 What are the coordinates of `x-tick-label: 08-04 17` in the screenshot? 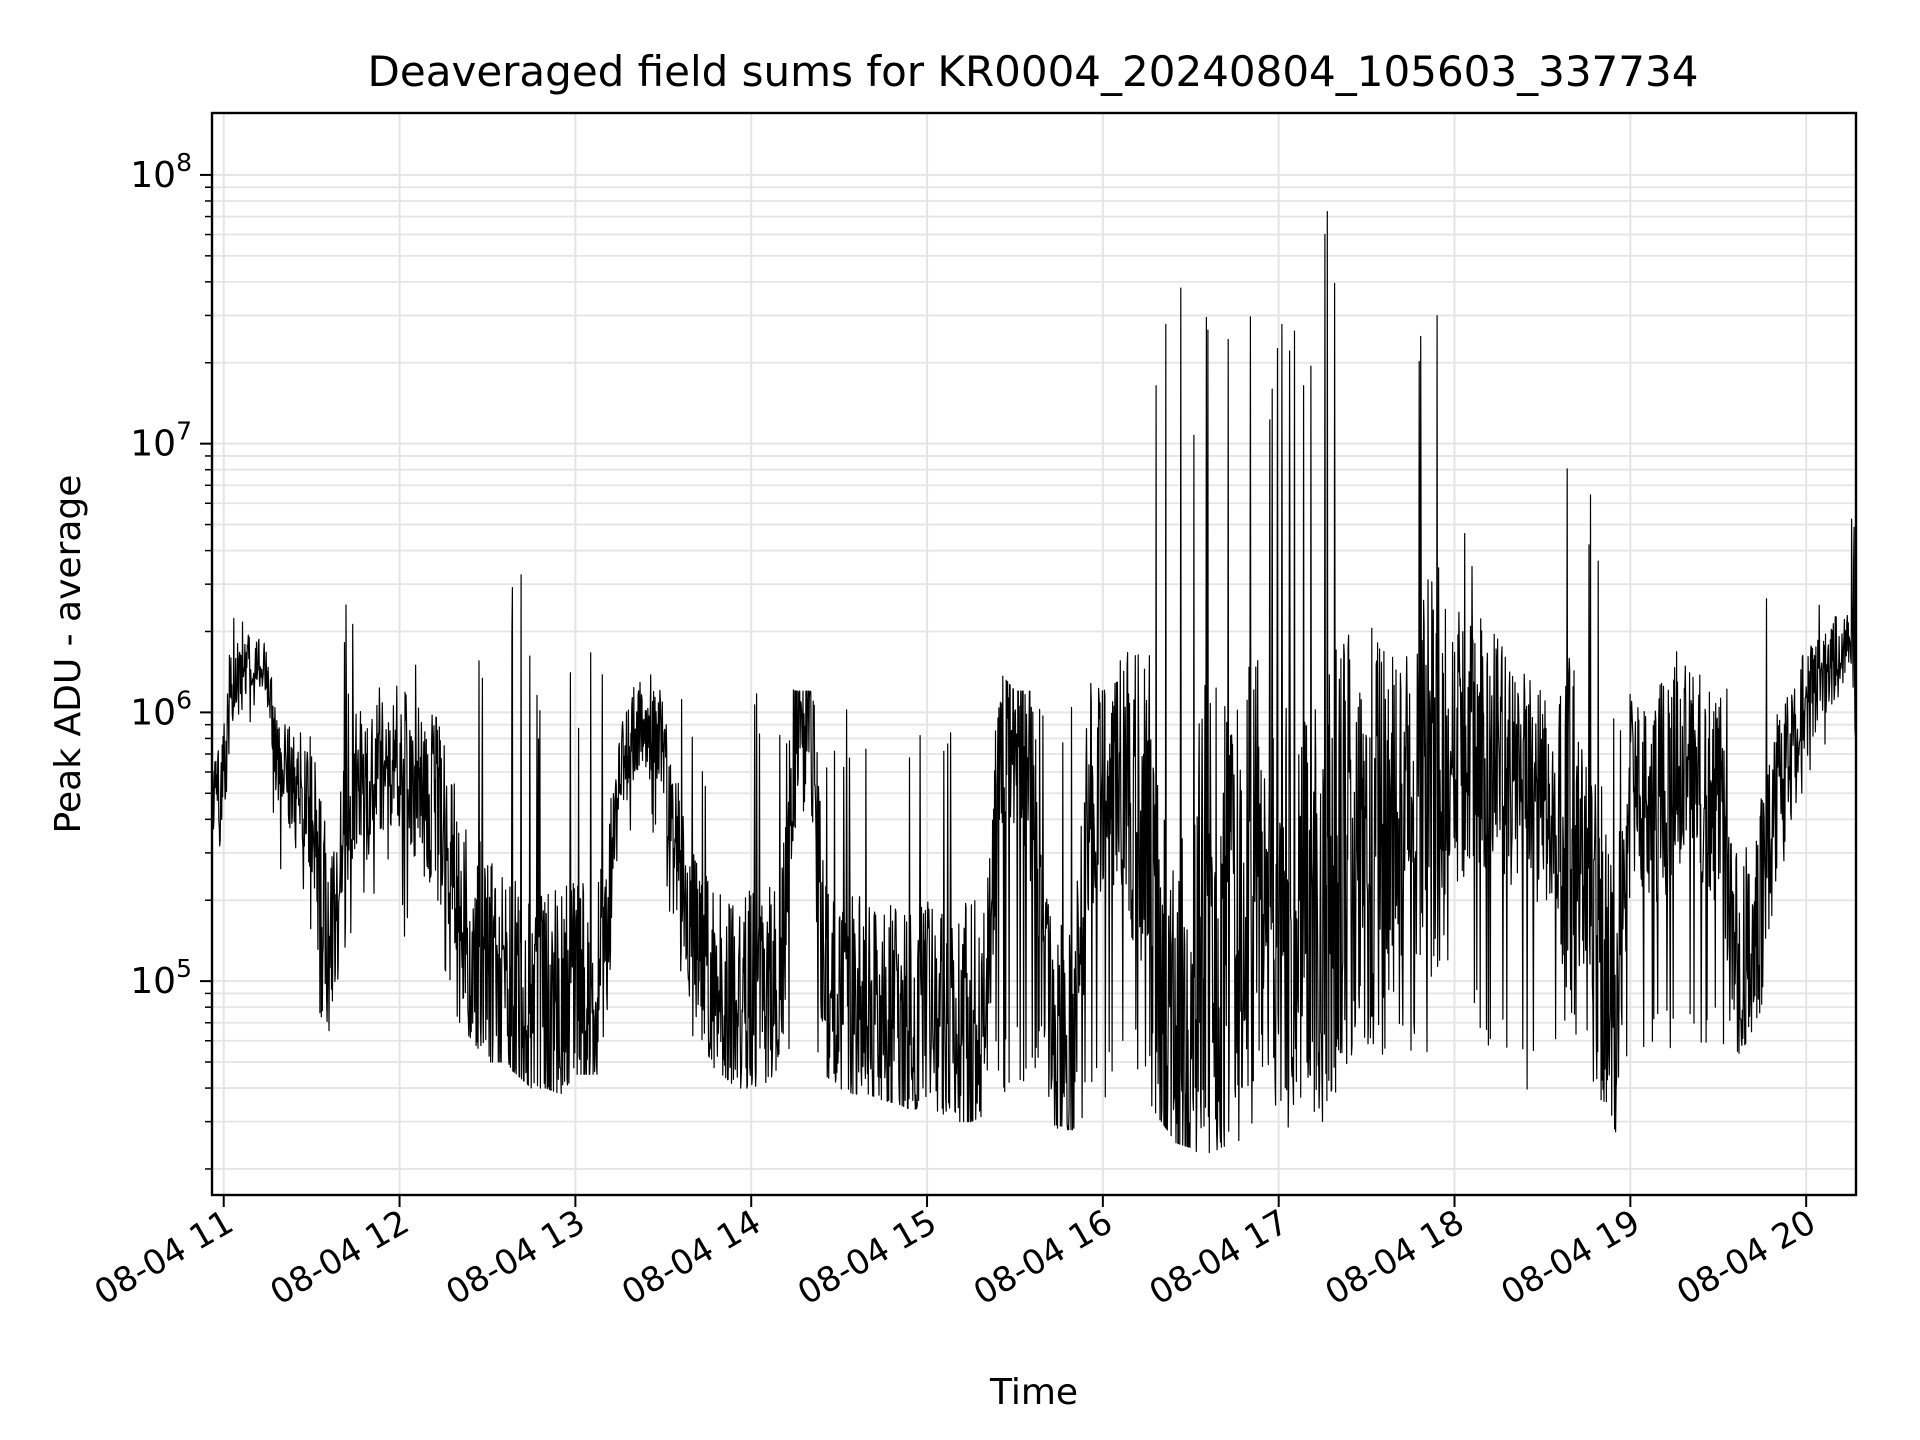 It's located at (1219, 1257).